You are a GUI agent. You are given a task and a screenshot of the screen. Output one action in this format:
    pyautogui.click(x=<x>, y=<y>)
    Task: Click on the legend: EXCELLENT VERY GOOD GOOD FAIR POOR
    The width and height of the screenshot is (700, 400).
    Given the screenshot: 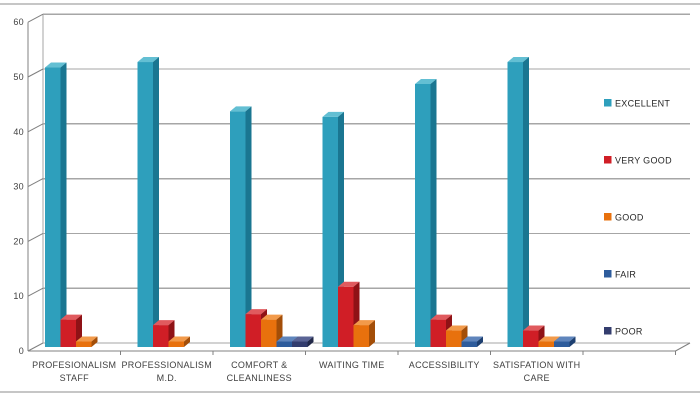 What is the action you would take?
    pyautogui.click(x=638, y=218)
    